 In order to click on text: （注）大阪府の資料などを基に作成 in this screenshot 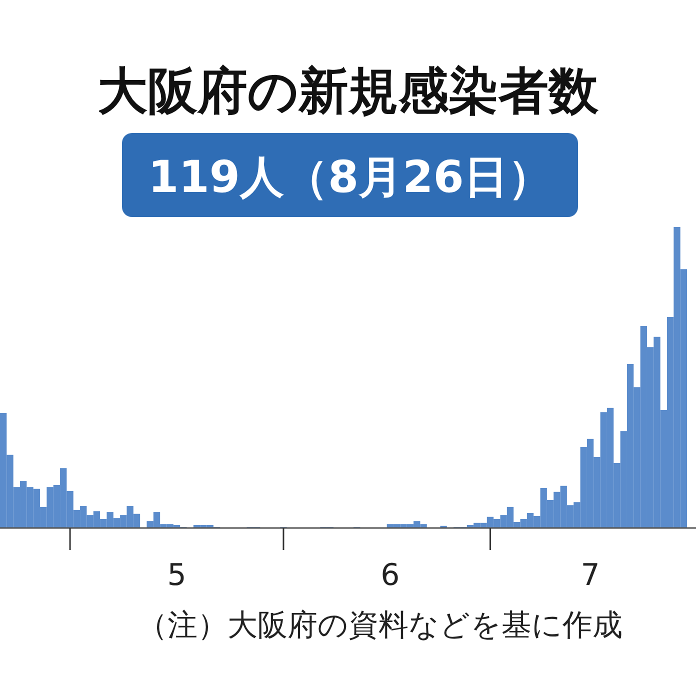, I will do `click(380, 625)`.